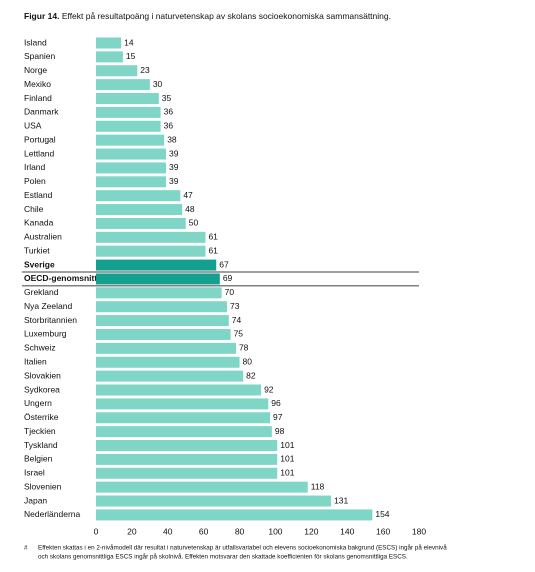  What do you see at coordinates (48, 306) in the screenshot?
I see `y-tick-label: Nya Zeeland` at bounding box center [48, 306].